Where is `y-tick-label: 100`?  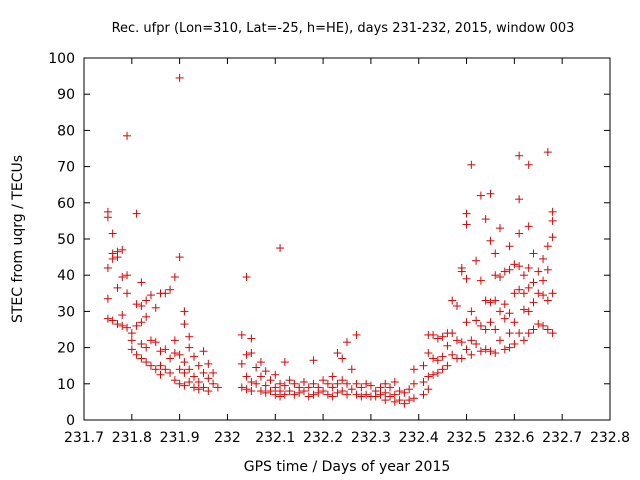 y-tick-label: 100 is located at coordinates (61, 59).